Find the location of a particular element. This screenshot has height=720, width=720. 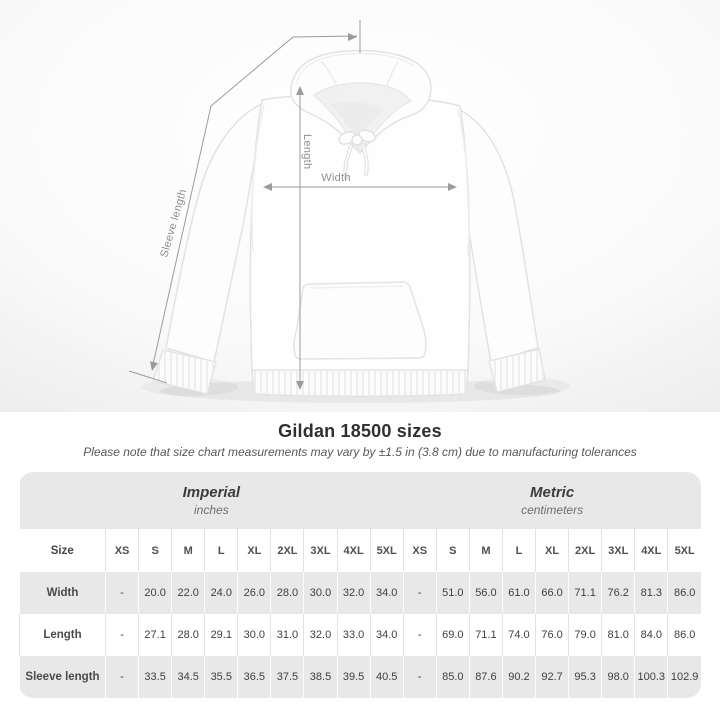

length-arrow is located at coordinates (300, 238).